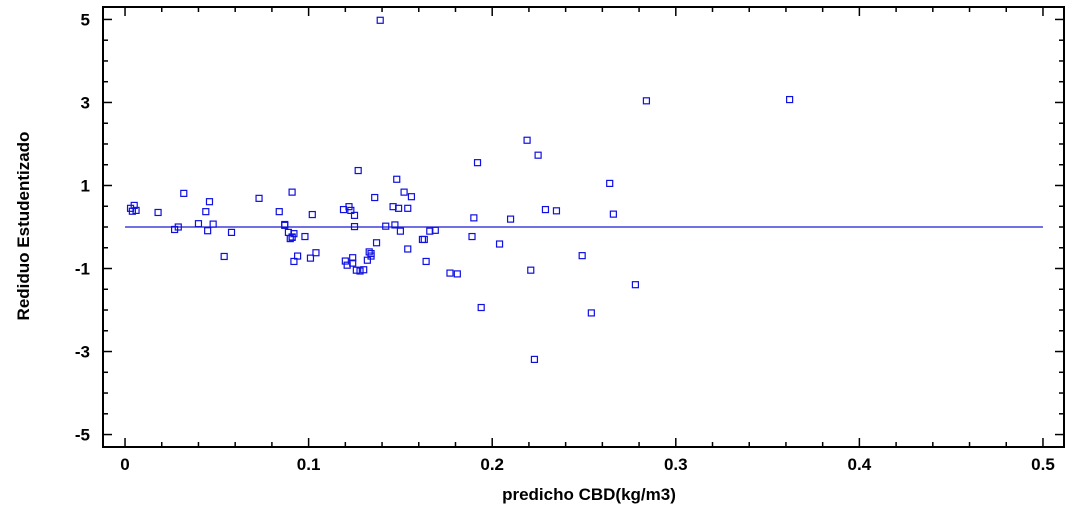 The image size is (1066, 509). I want to click on x-tick-label: 0.5, so click(1043, 464).